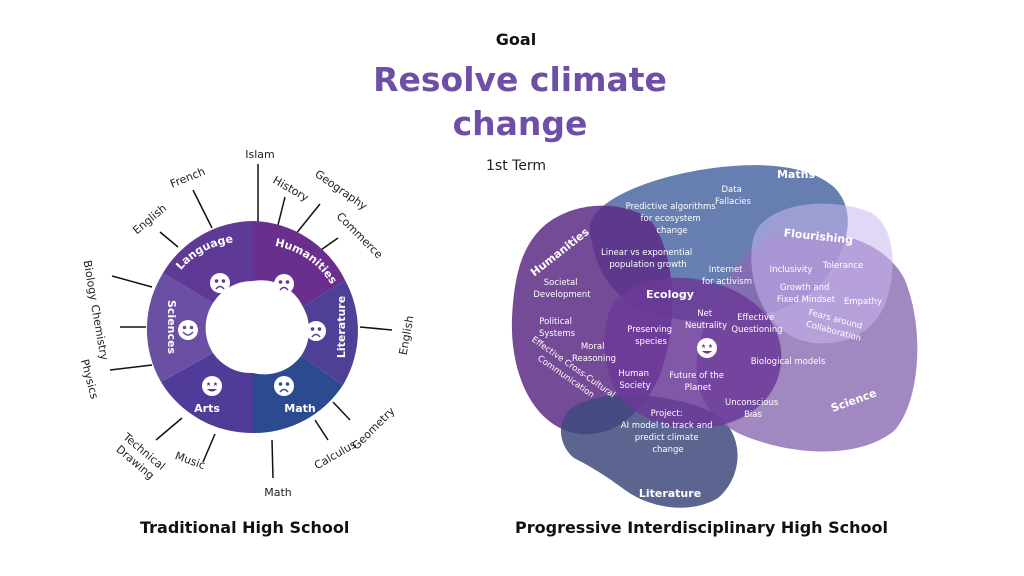  What do you see at coordinates (299, 264) in the screenshot?
I see `segment-humanities` at bounding box center [299, 264].